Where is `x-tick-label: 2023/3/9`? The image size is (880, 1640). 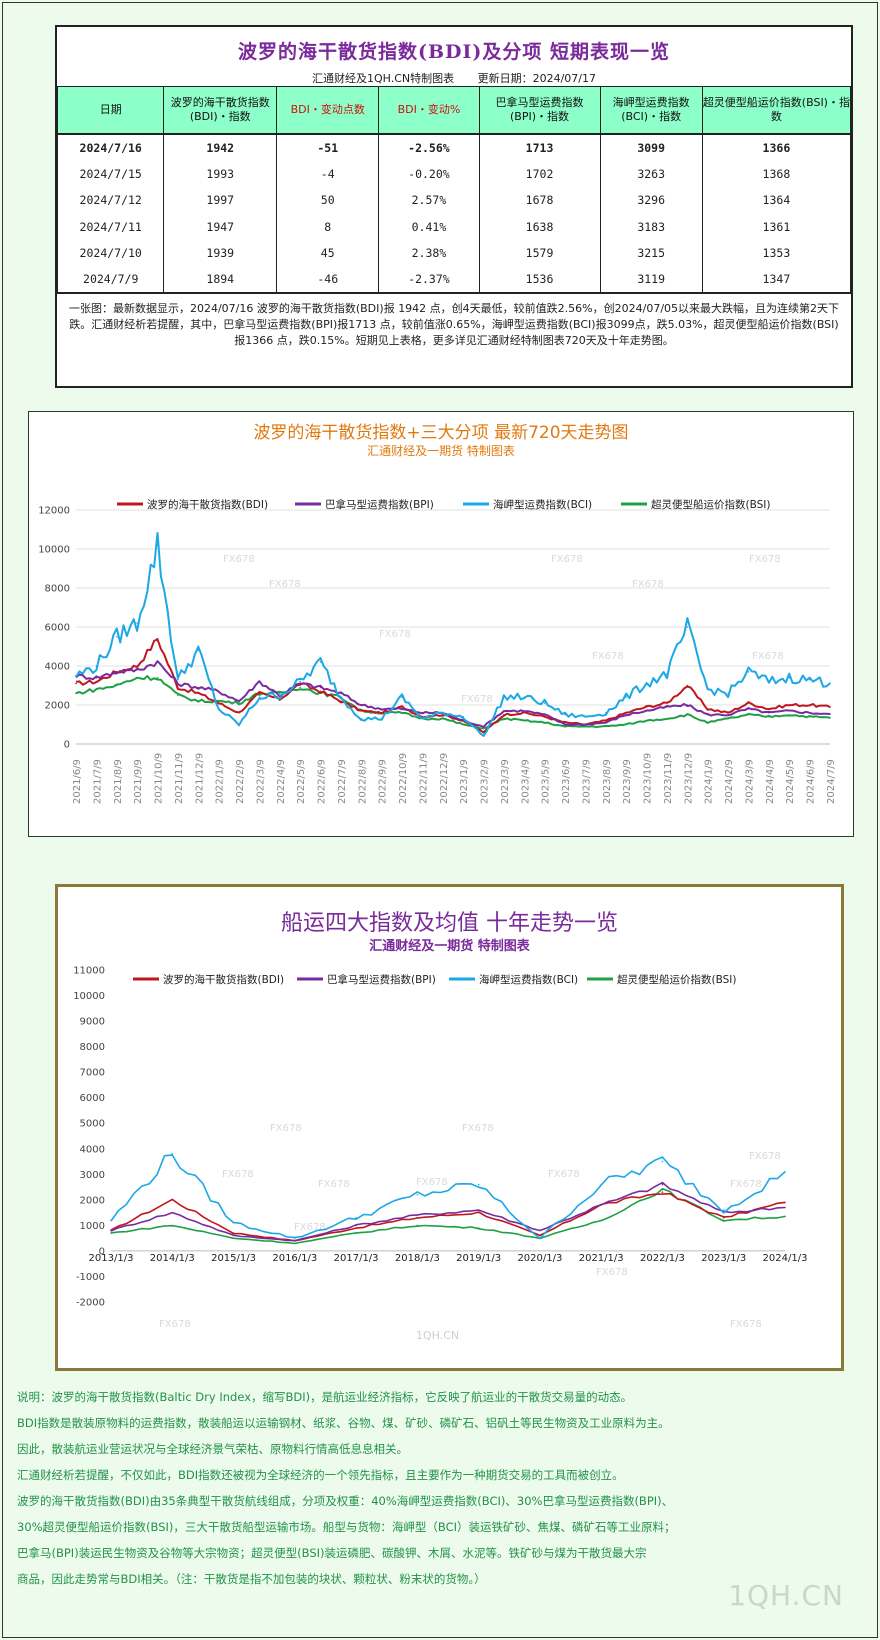 x-tick-label: 2023/3/9 is located at coordinates (505, 781).